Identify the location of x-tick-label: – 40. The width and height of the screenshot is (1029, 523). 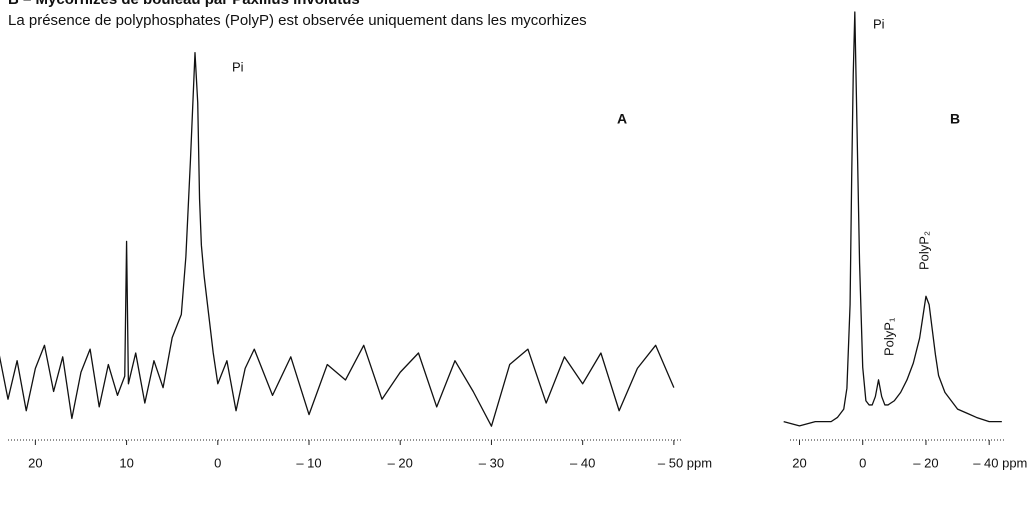
(582, 462).